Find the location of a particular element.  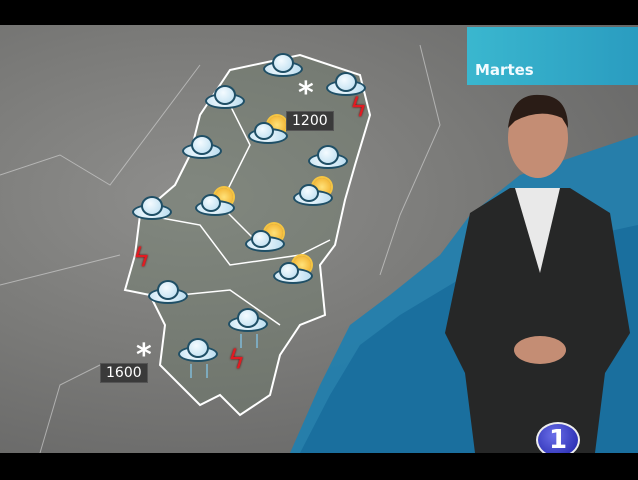

altitude-label: 1200 is located at coordinates (310, 121).